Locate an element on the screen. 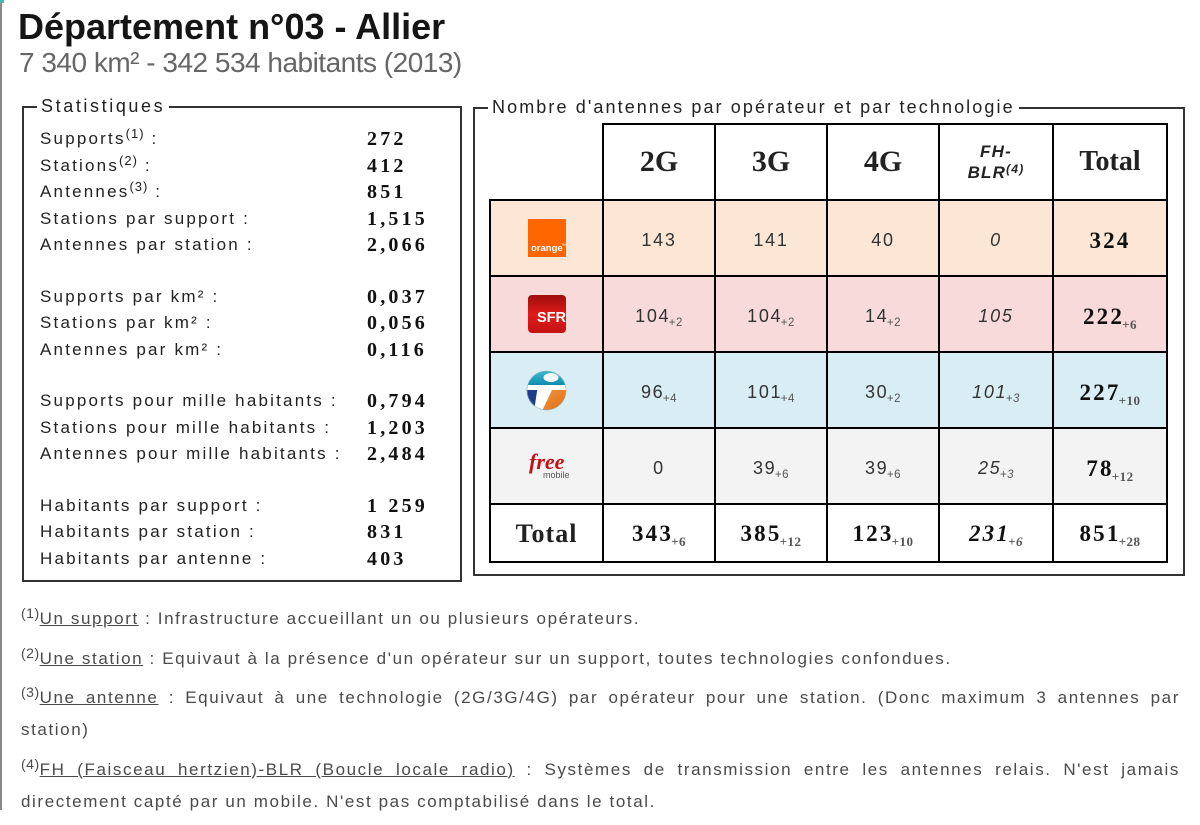 The image size is (1200, 825). svg-text: ™ is located at coordinates (563, 246).